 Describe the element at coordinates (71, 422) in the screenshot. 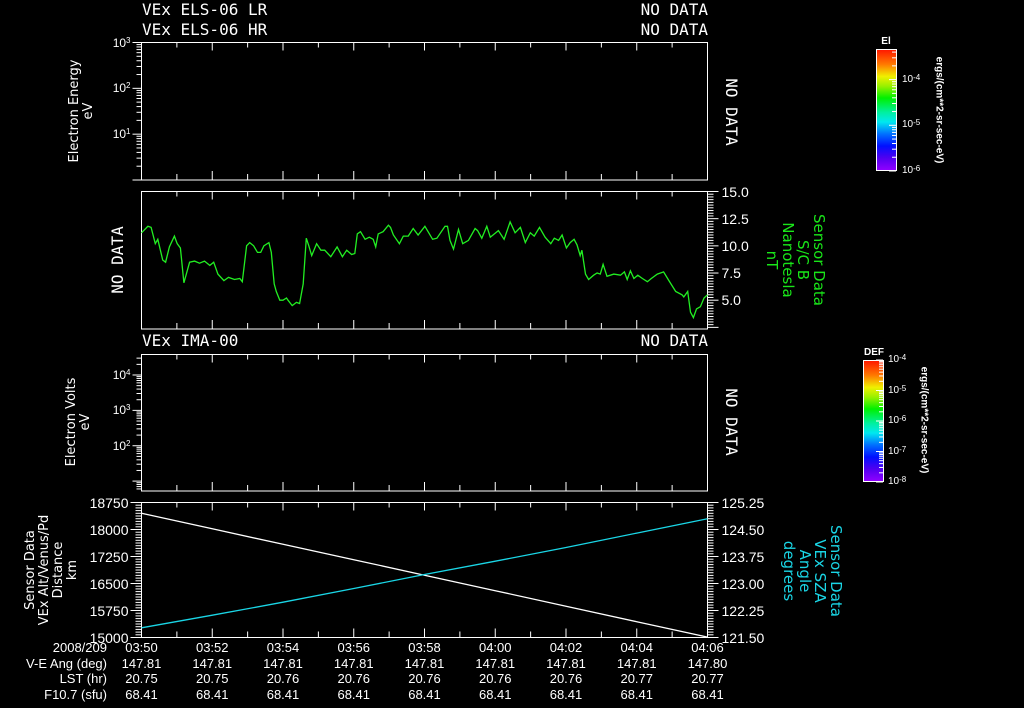

I see `ima-y-axis-label-line: Electron Volts` at that location.